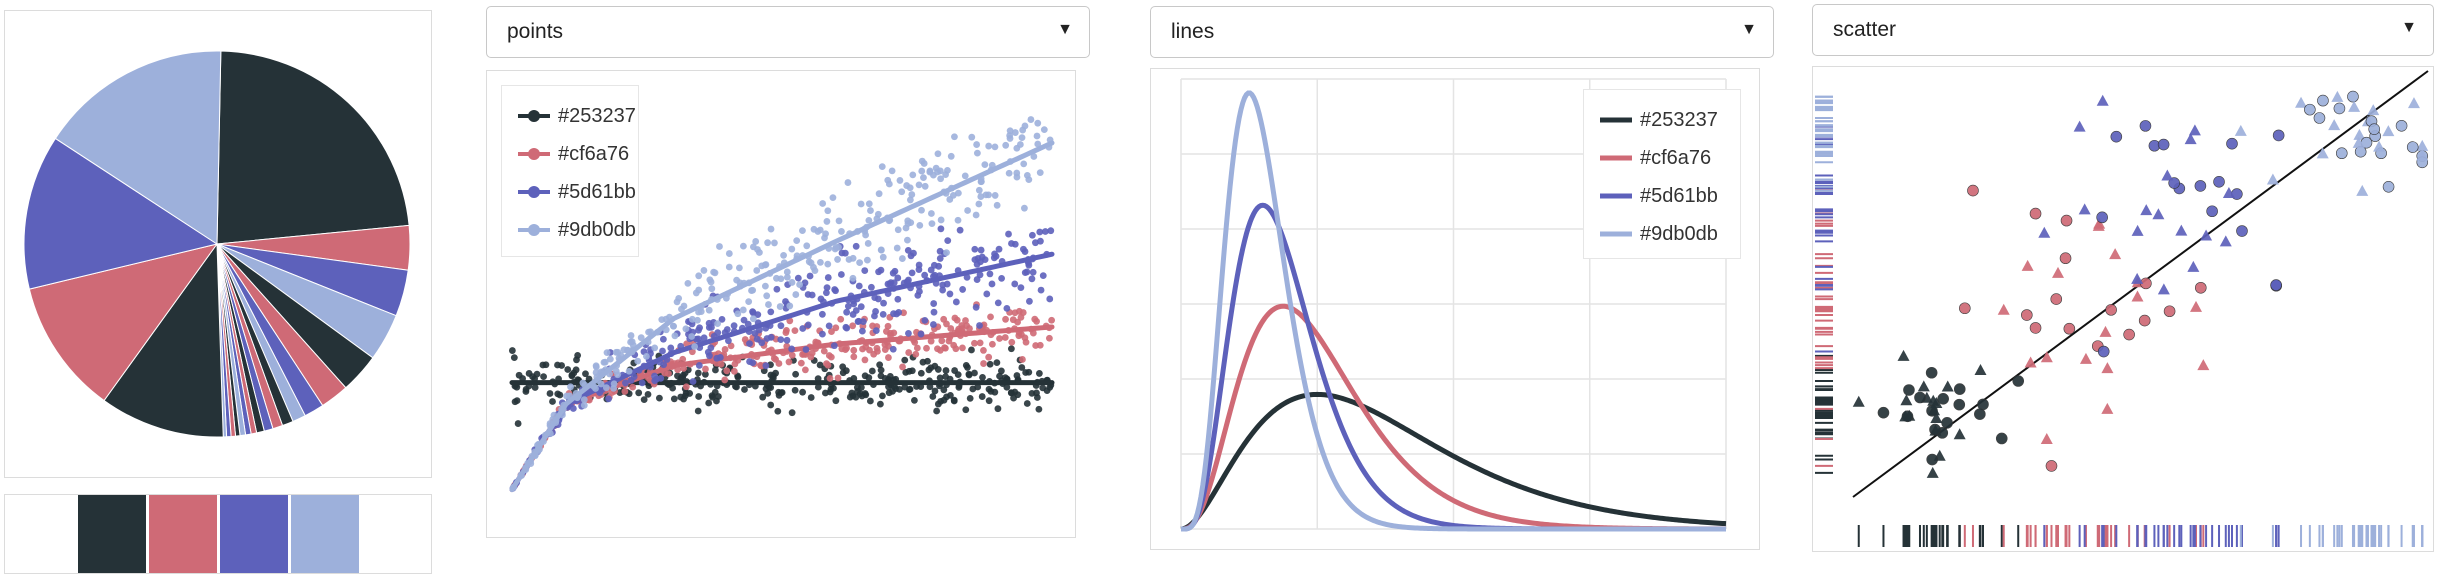 This screenshot has height=578, width=2438. I want to click on series-line, so click(1453, 461).